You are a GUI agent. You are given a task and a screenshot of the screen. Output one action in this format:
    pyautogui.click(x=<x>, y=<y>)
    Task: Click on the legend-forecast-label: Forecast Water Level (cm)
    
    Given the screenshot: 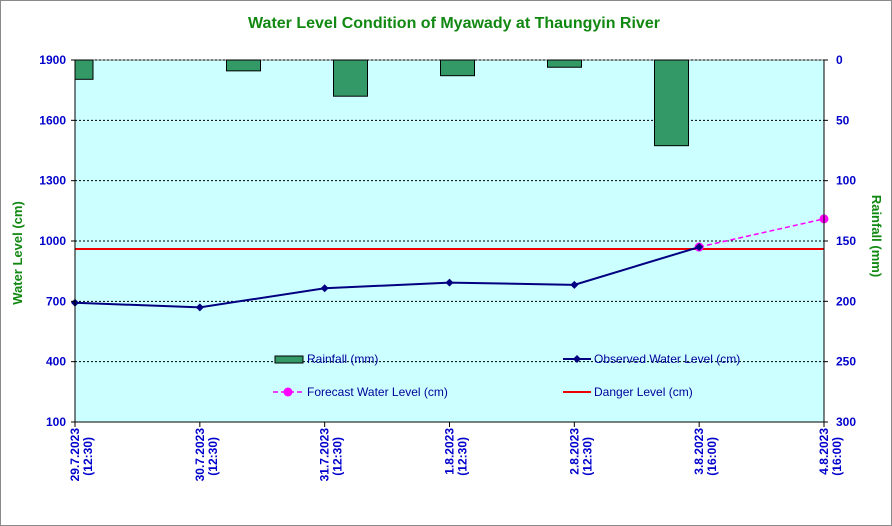 What is the action you would take?
    pyautogui.click(x=377, y=392)
    